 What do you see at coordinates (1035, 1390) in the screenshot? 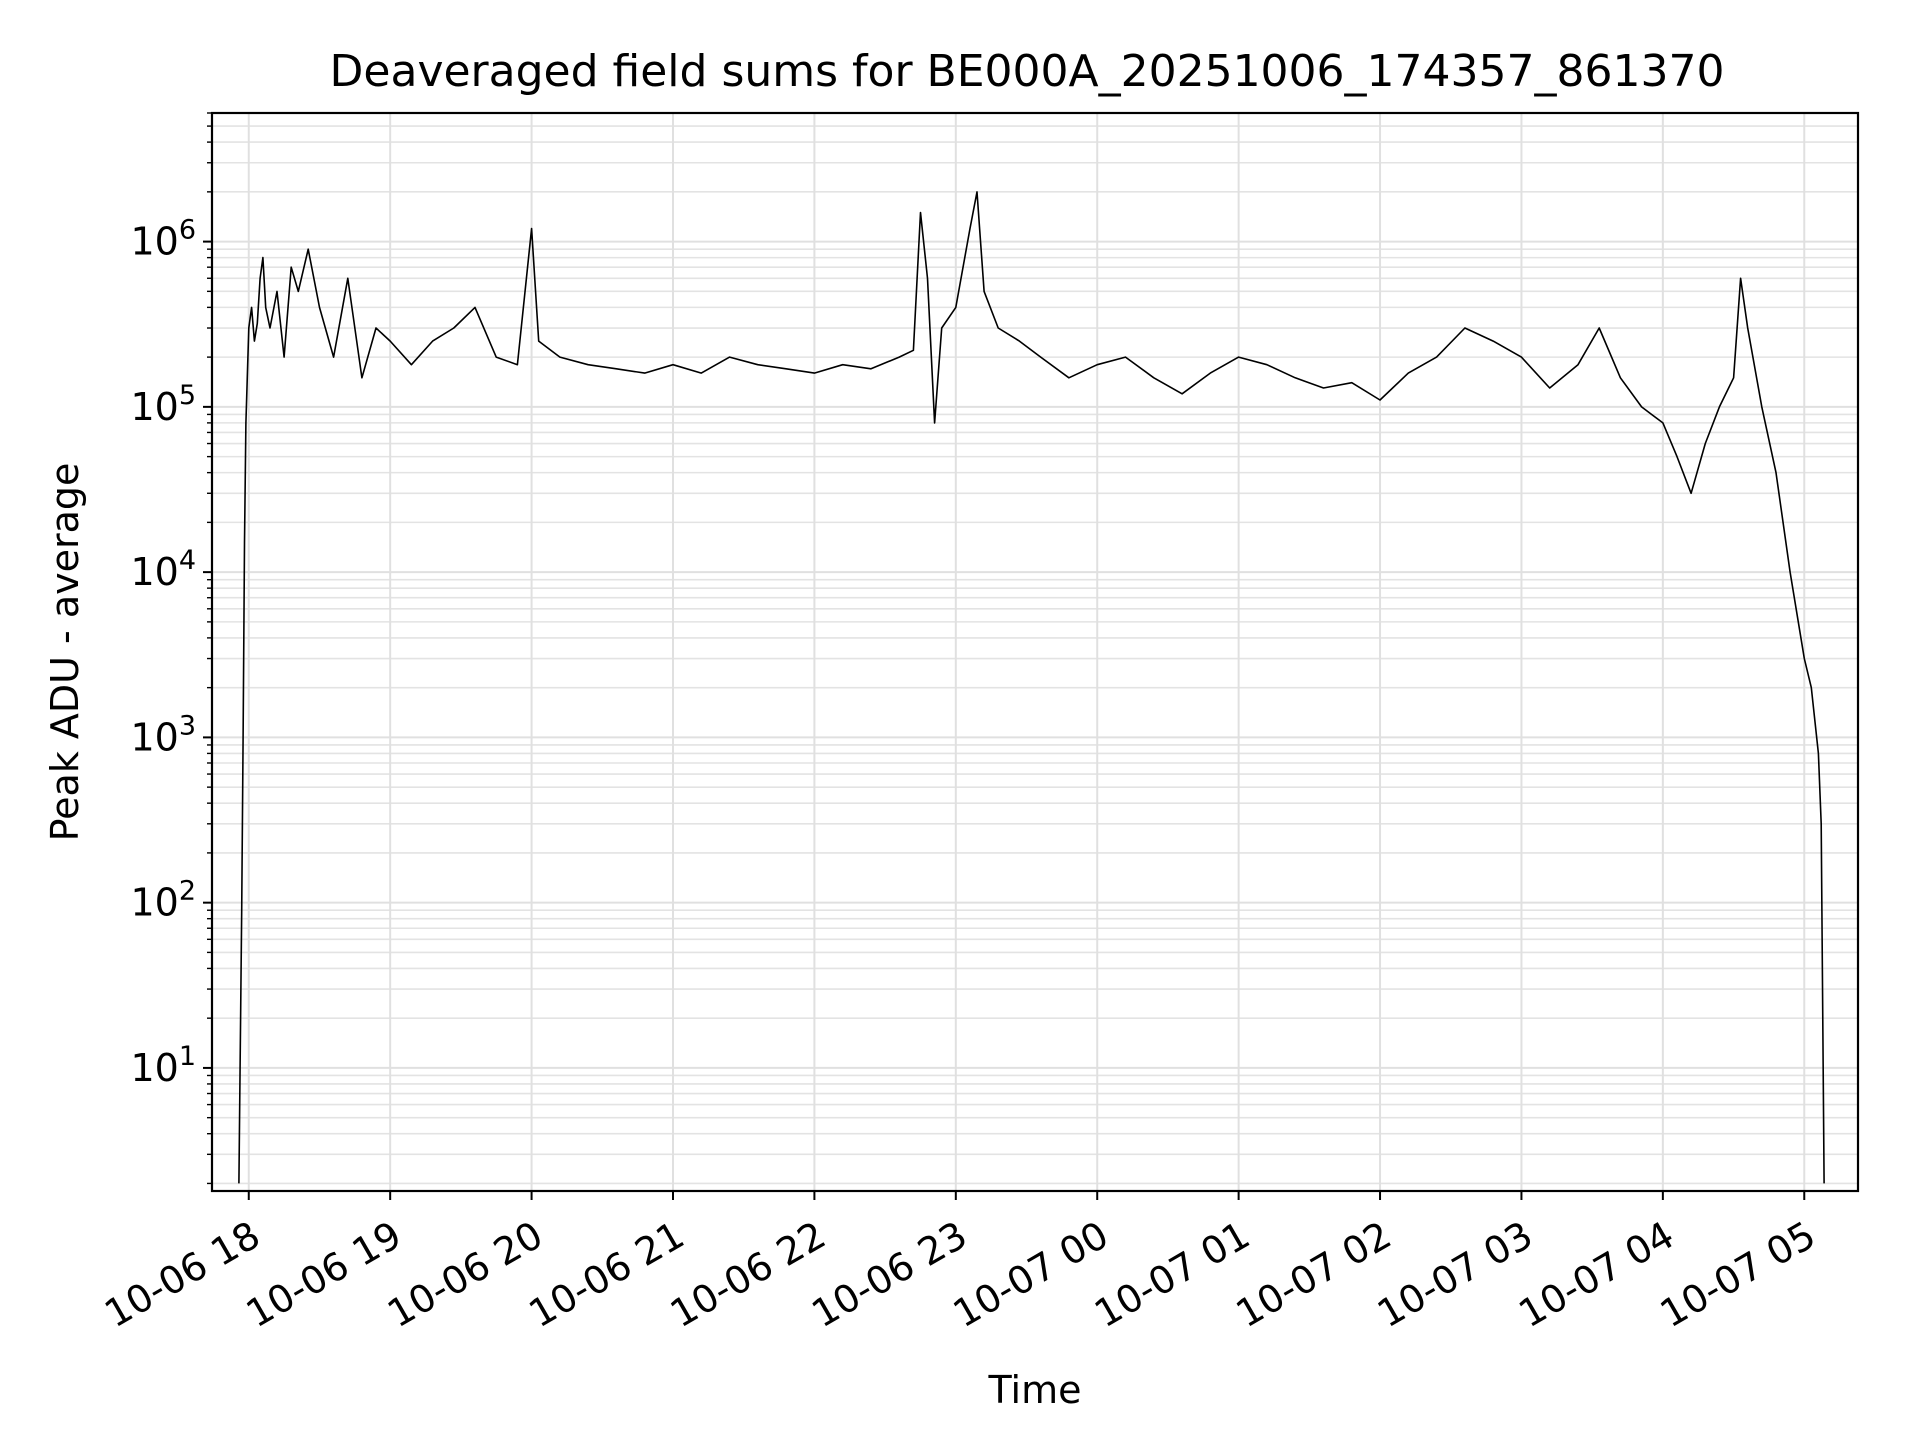
I see `x-axis-label: Time` at bounding box center [1035, 1390].